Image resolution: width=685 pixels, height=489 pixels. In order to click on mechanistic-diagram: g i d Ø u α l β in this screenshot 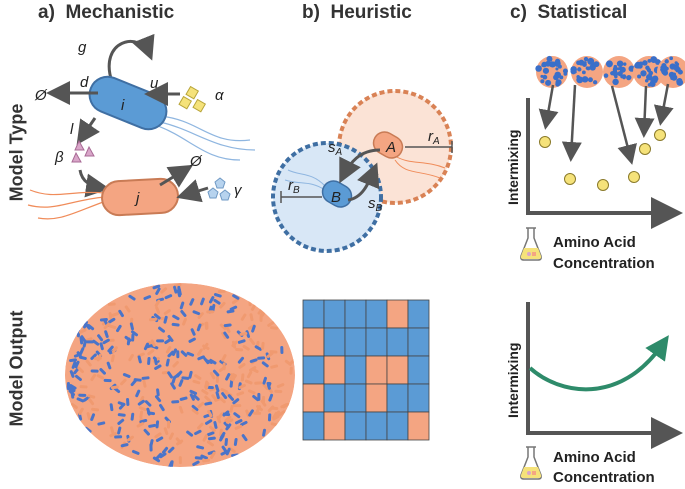, I will do `click(141, 126)`.